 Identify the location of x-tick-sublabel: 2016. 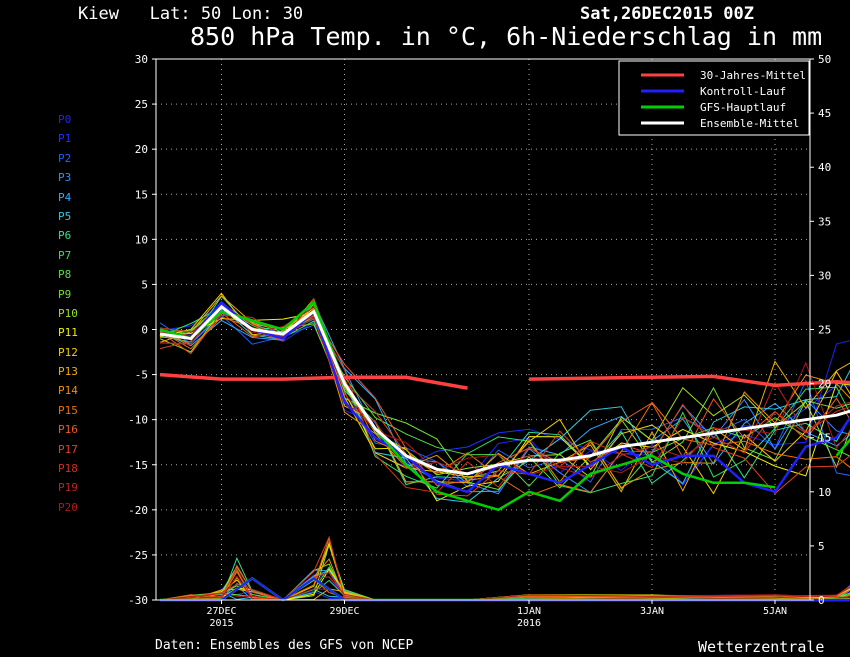
(529, 623).